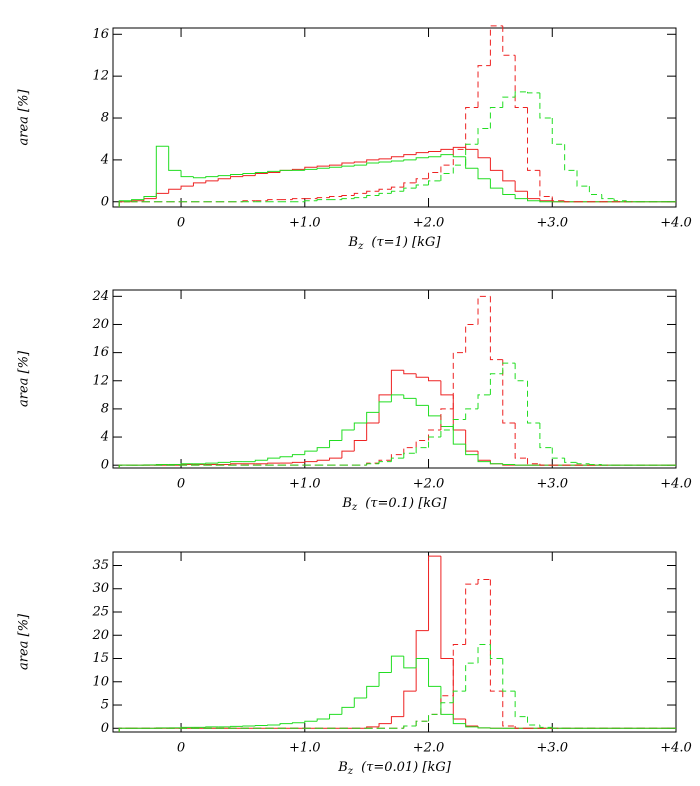 This screenshot has height=786, width=700. I want to click on x-tick-label: +2.0, so click(429, 484).